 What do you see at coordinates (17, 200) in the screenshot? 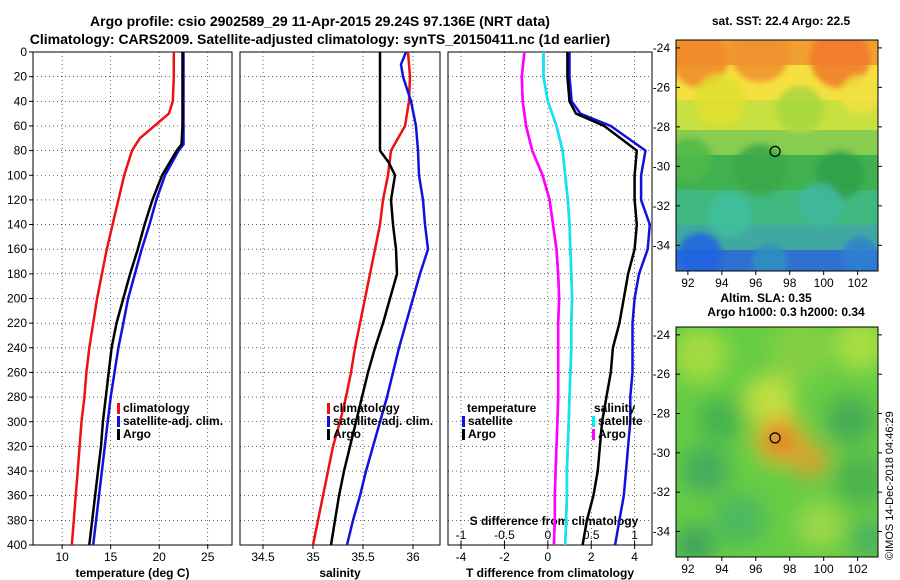
I see `y-tick-label: 120` at bounding box center [17, 200].